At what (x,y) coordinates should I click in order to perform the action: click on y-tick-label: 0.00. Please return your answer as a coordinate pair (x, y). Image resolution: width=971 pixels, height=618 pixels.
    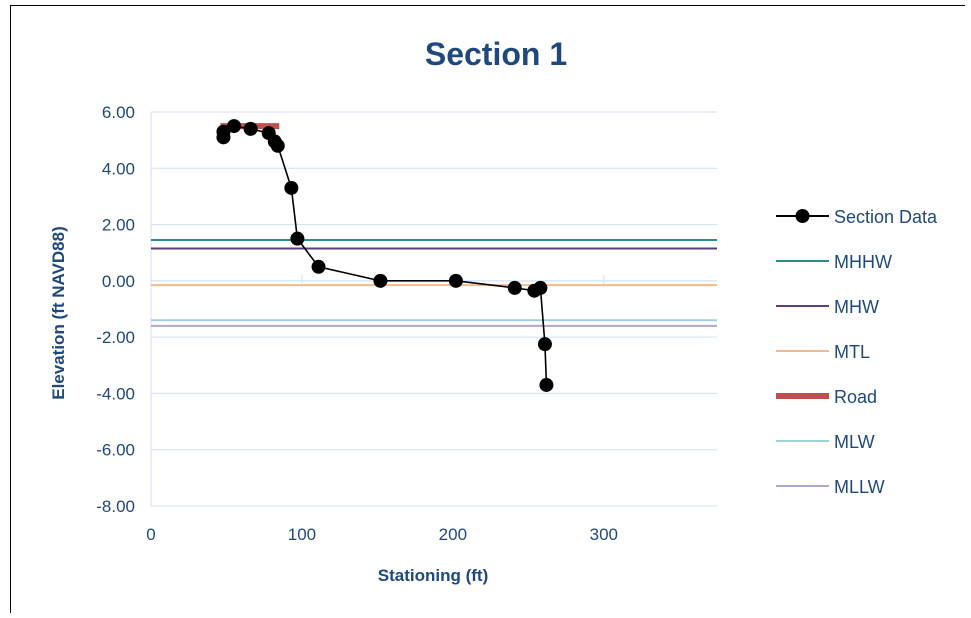
    Looking at the image, I should click on (118, 281).